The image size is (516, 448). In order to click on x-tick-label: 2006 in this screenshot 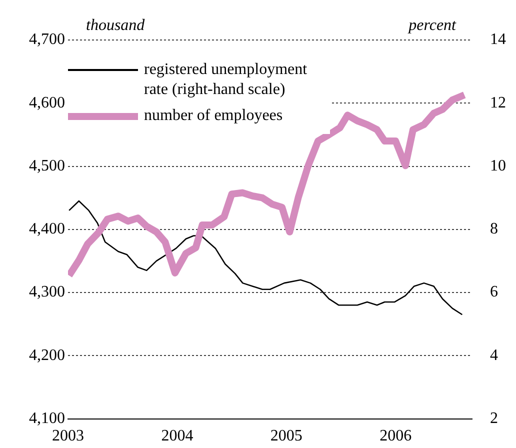, I will do `click(396, 436)`.